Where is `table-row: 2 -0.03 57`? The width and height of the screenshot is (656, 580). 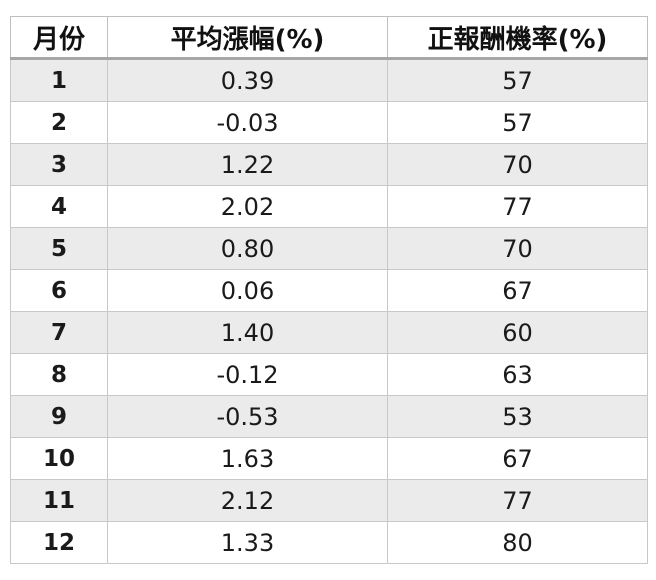
table-row: 2 -0.03 57 is located at coordinates (329, 122).